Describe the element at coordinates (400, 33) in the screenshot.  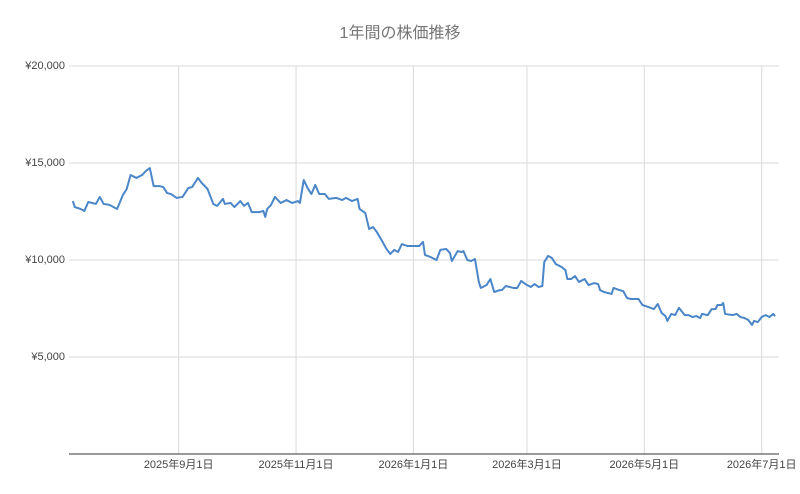
I see `chart-title: 1年間の株価推移` at that location.